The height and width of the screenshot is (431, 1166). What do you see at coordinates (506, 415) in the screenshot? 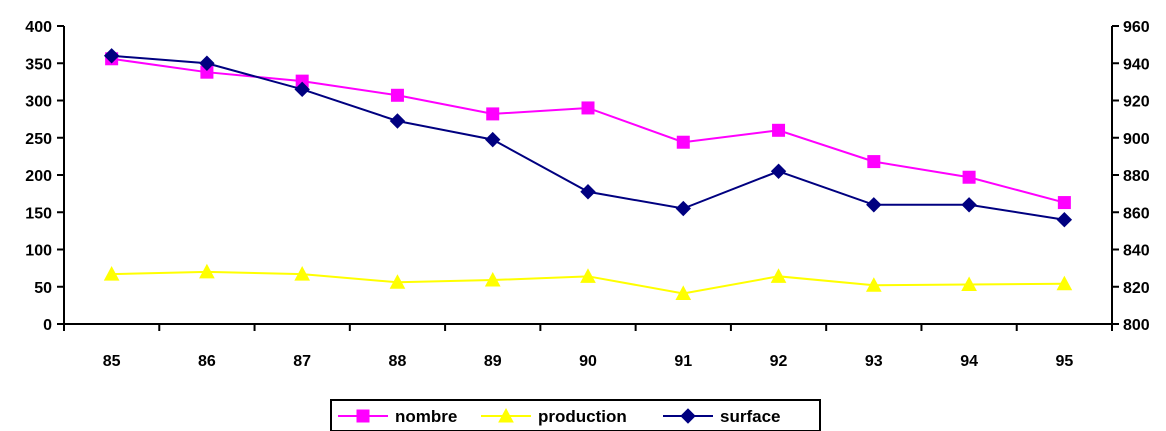
I see `legend-marker-production` at bounding box center [506, 415].